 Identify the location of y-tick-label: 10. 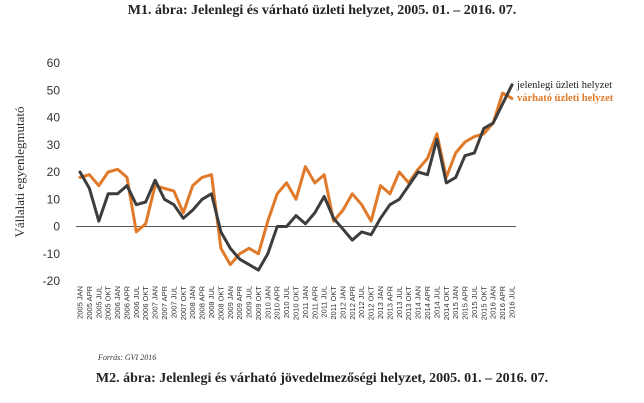
(54, 199).